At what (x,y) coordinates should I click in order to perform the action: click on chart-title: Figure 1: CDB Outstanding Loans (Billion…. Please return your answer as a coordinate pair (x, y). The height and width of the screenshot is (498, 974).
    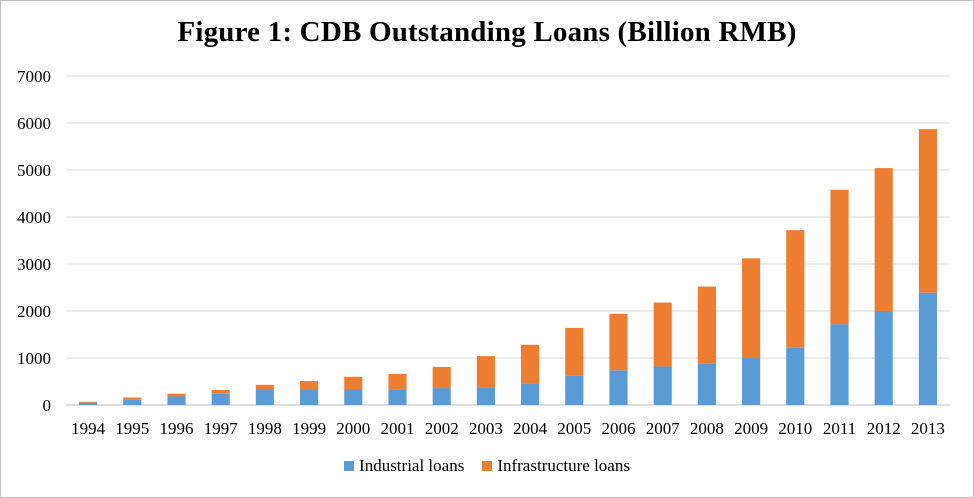
    Looking at the image, I should click on (487, 32).